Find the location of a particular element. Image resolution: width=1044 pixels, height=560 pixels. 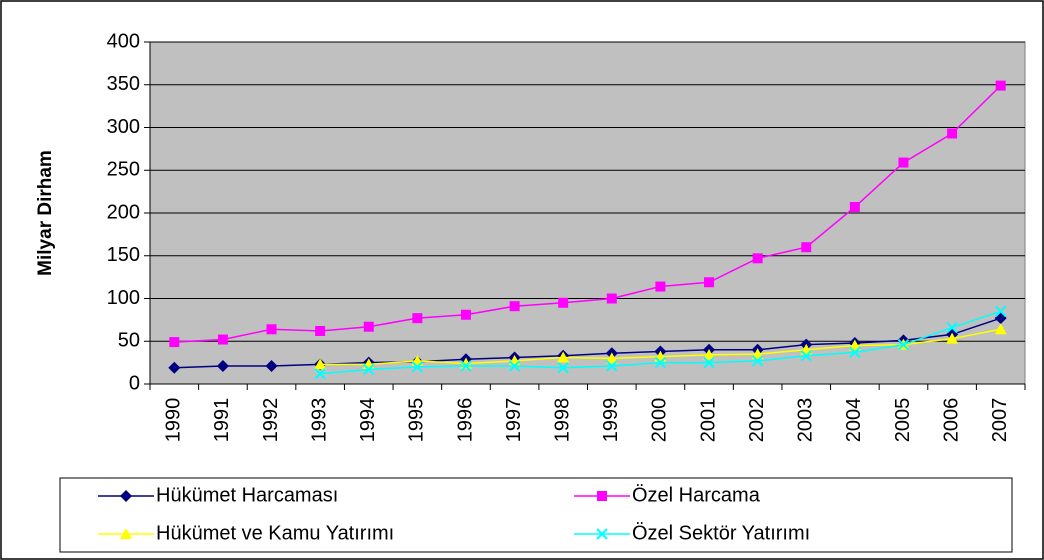

x-tick-label: 2002 is located at coordinates (757, 420).